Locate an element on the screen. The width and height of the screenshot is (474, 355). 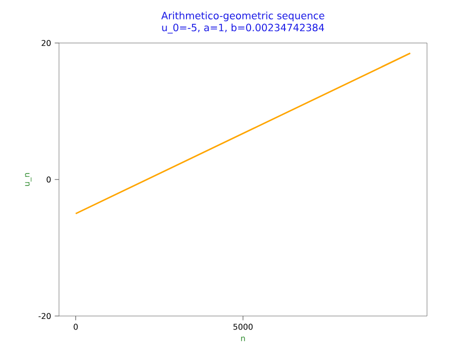
chart-subtitle: u_0=-5, a=1, b=0.00234742384 is located at coordinates (243, 29).